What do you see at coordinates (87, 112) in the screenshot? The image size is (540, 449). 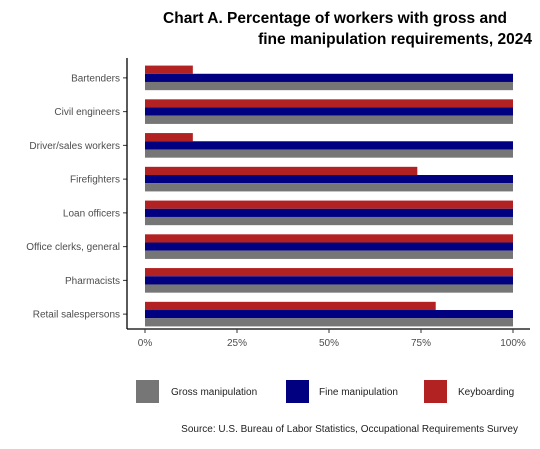 I see `y-tick-label: Civil engineers` at bounding box center [87, 112].